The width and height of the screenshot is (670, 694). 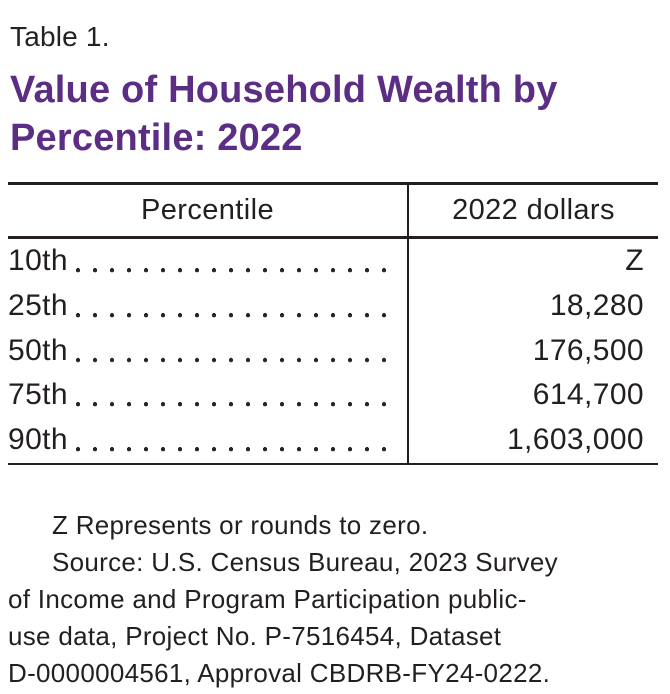 What do you see at coordinates (588, 395) in the screenshot?
I see `row-value: 614,700` at bounding box center [588, 395].